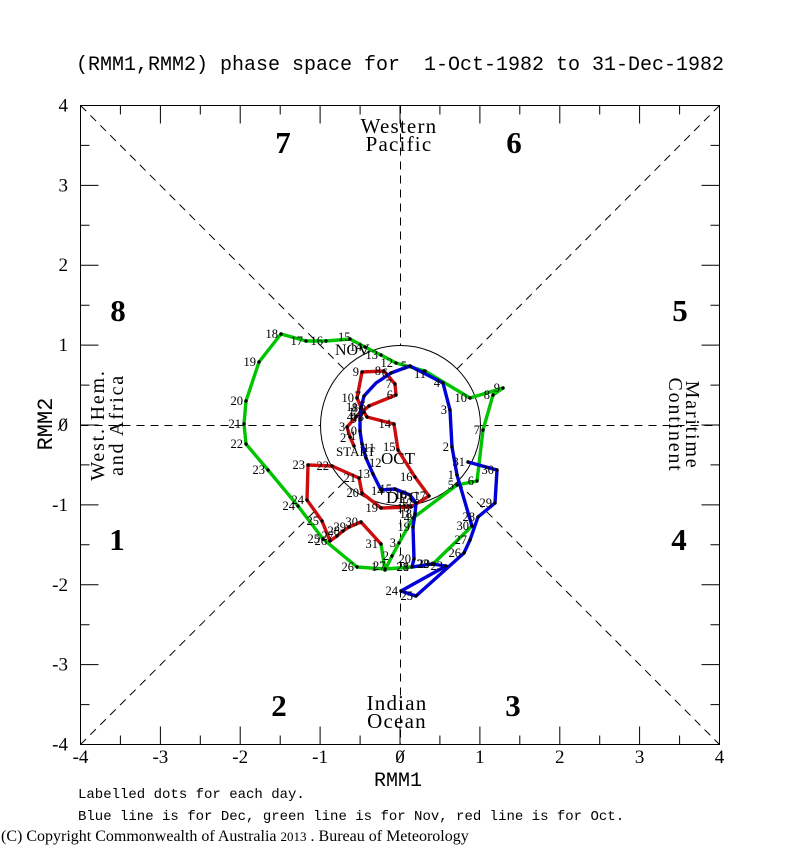 Image resolution: width=800 pixels, height=855 pixels. I want to click on svg-text: Ocean, so click(397, 721).